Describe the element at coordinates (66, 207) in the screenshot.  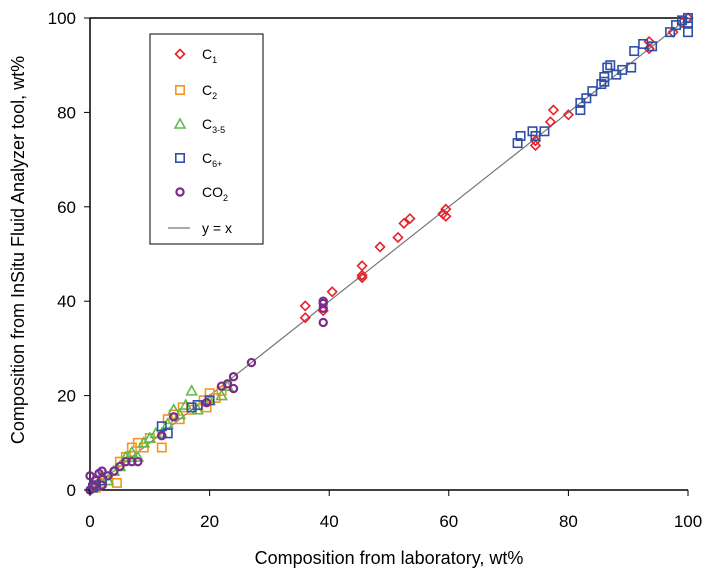
I see `y-tick-label: 60` at that location.